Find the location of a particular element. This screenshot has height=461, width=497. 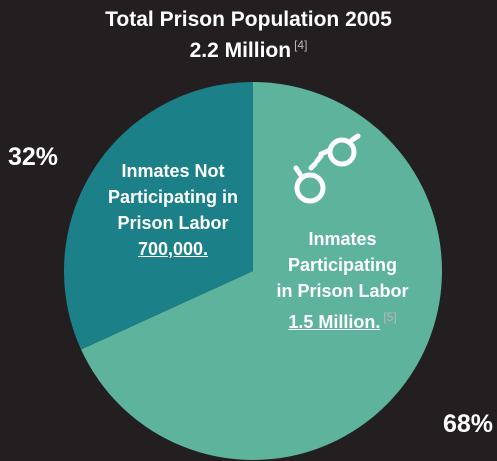

chart-subtitle: 2.2 Million [4] is located at coordinates (248, 50).